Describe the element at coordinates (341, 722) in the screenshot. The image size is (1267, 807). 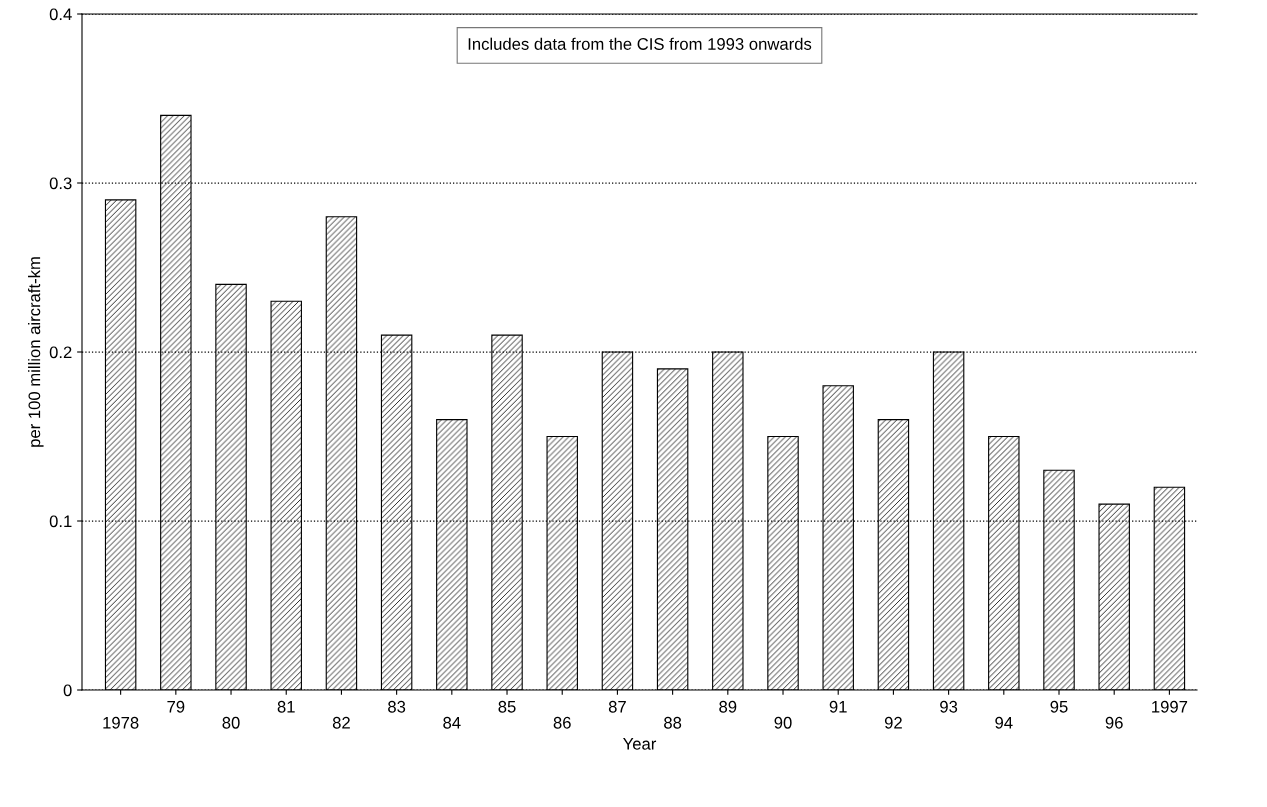
I see `x-tick-label: 82` at that location.